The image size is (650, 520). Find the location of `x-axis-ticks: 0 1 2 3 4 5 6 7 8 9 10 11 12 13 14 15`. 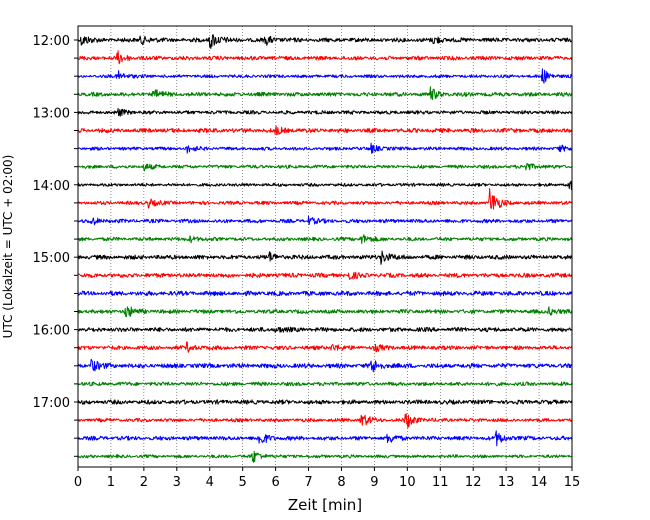

x-axis-ticks: 0 1 2 3 4 5 6 7 8 9 10 11 12 13 14 15 is located at coordinates (327, 478).